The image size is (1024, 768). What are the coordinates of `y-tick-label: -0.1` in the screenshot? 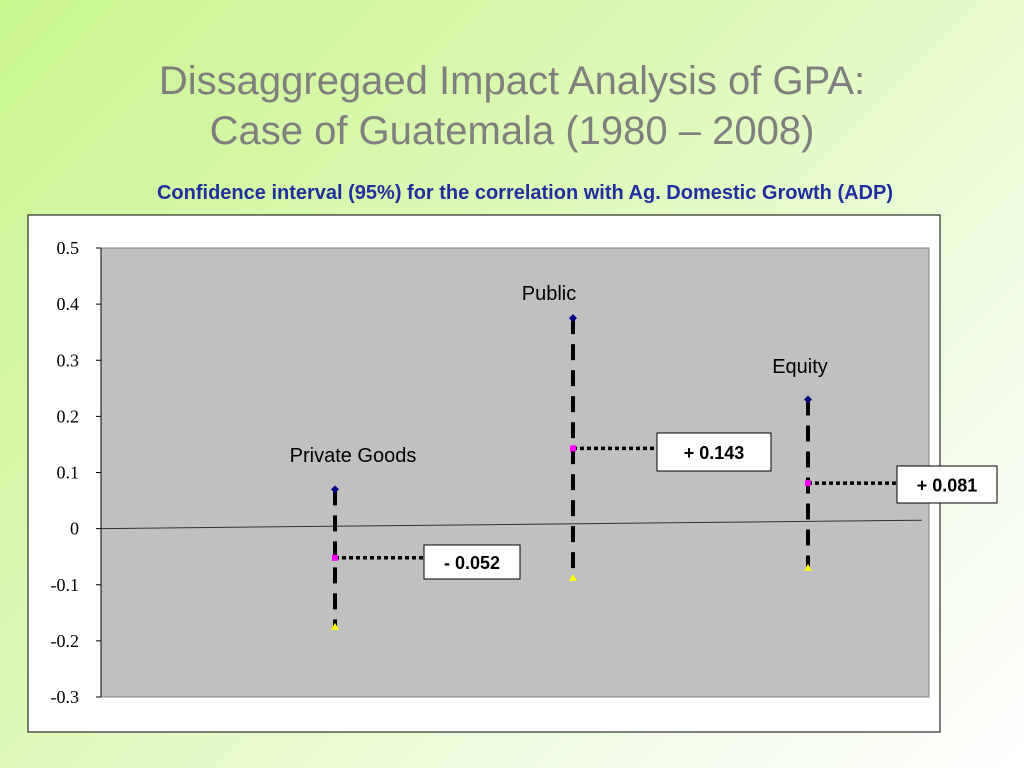 It's located at (65, 585).